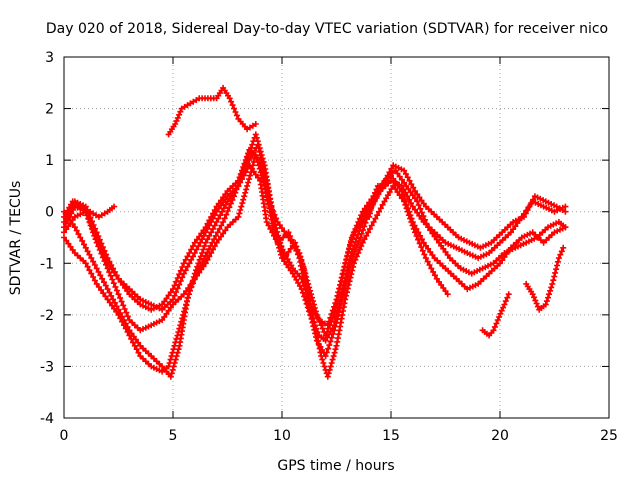 The height and width of the screenshot is (480, 640). I want to click on x-tick-label: 25, so click(609, 436).